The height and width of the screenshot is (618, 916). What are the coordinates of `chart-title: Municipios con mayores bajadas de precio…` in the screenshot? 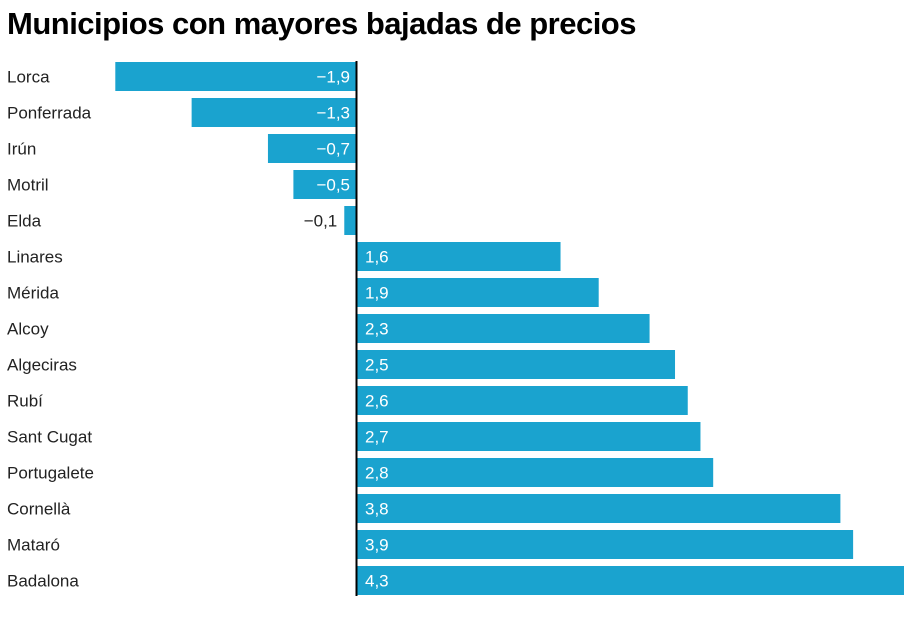 It's located at (322, 23).